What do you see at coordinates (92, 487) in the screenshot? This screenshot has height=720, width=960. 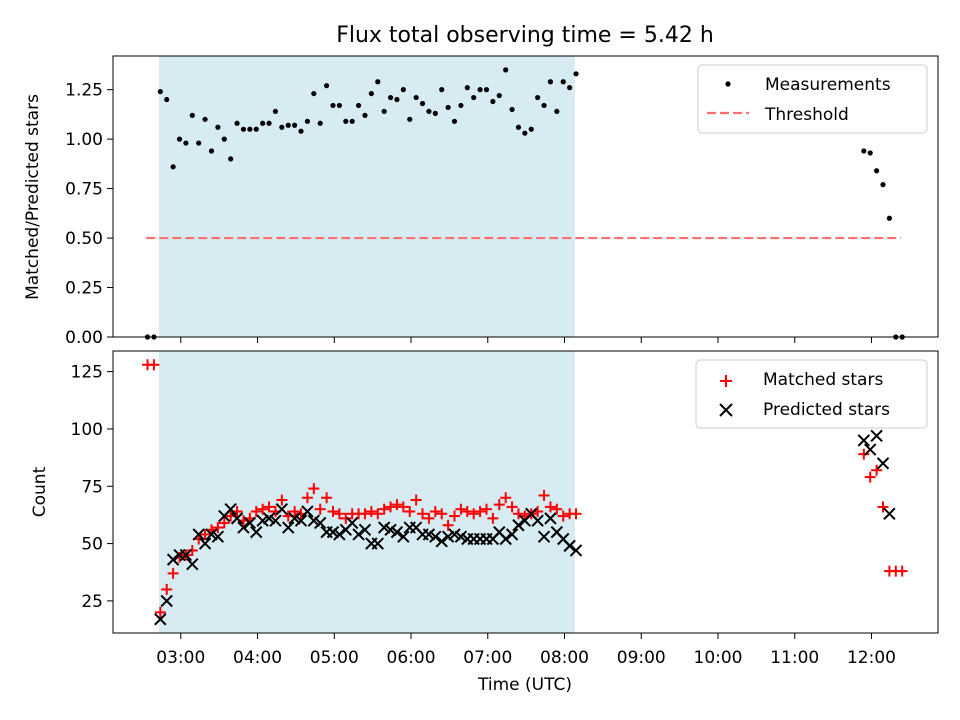 I see `bottom-y-tick-label: 75` at bounding box center [92, 487].